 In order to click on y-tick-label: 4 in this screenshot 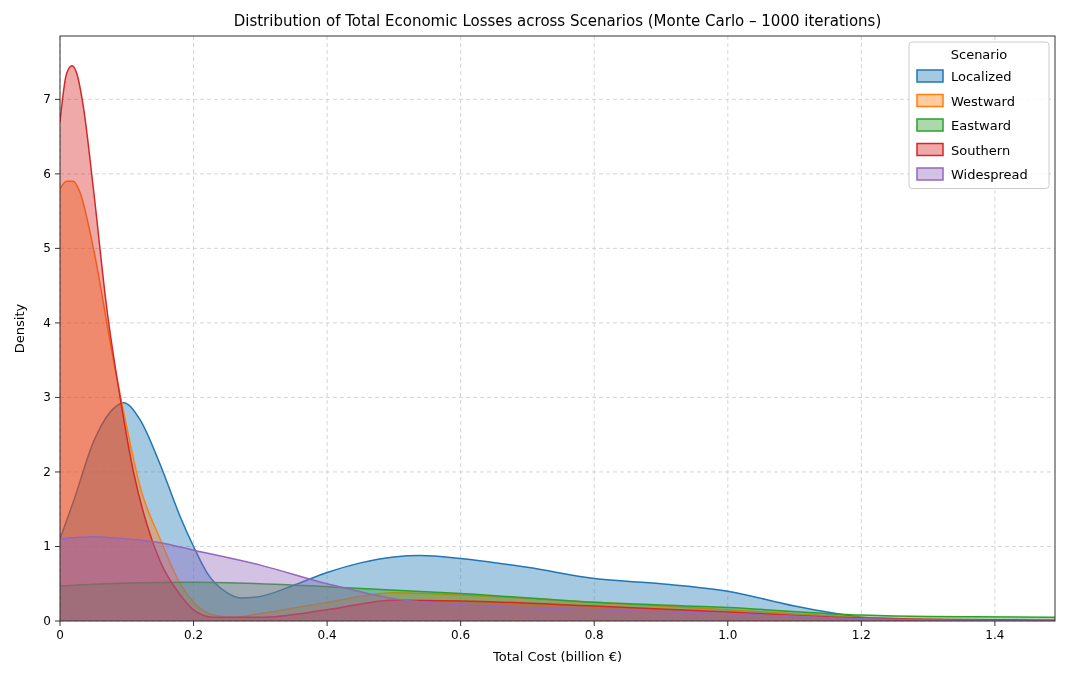, I will do `click(47, 322)`.